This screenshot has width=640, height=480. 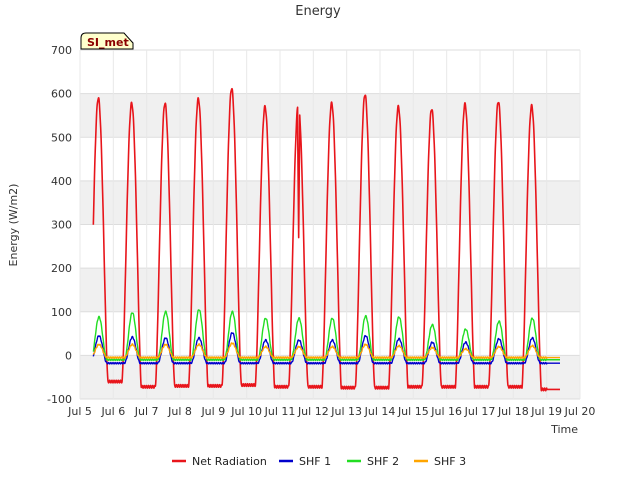 I want to click on x-tick-label: Jul 9, so click(x=212, y=411).